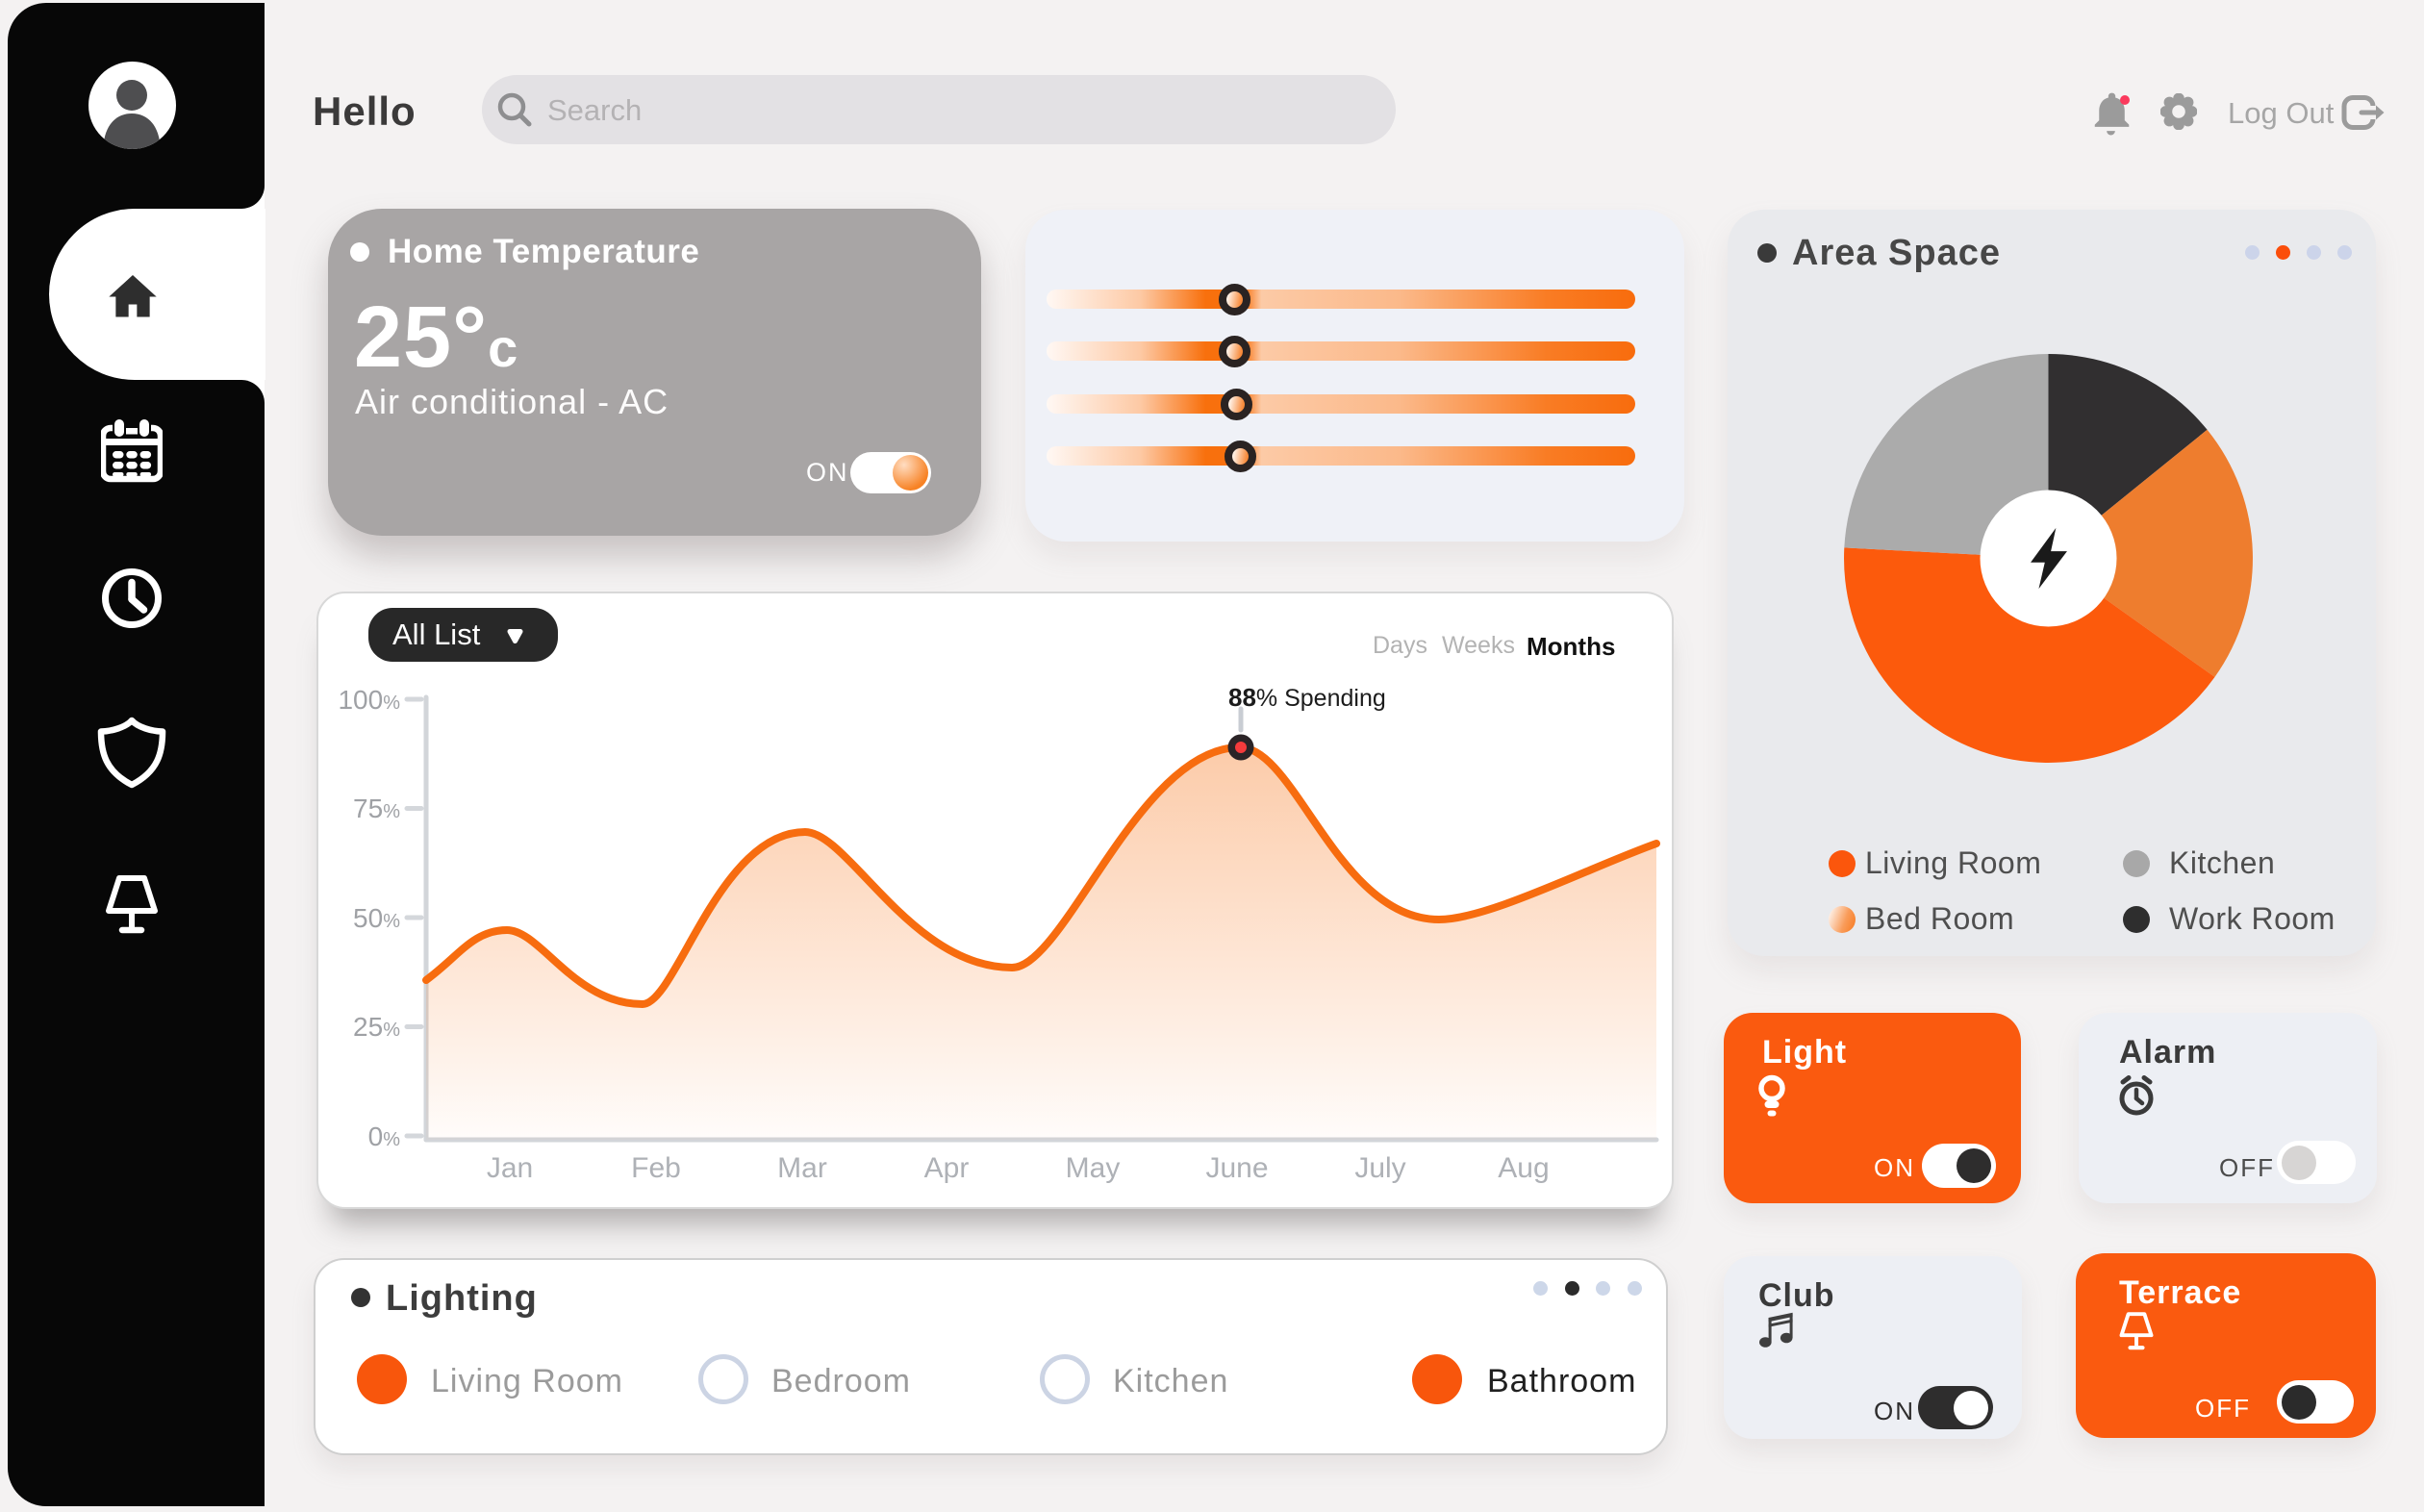 The image size is (2424, 1512). Describe the element at coordinates (1236, 1168) in the screenshot. I see `svg-text: June` at that location.